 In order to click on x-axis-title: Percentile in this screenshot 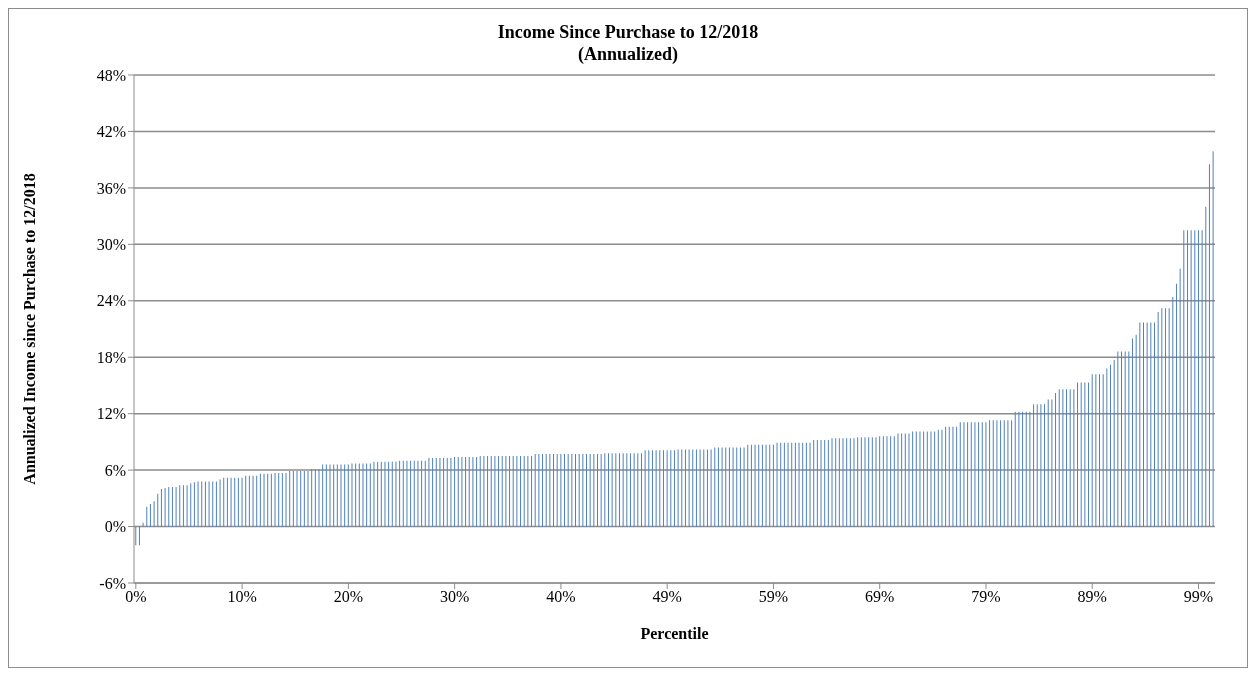, I will do `click(674, 633)`.